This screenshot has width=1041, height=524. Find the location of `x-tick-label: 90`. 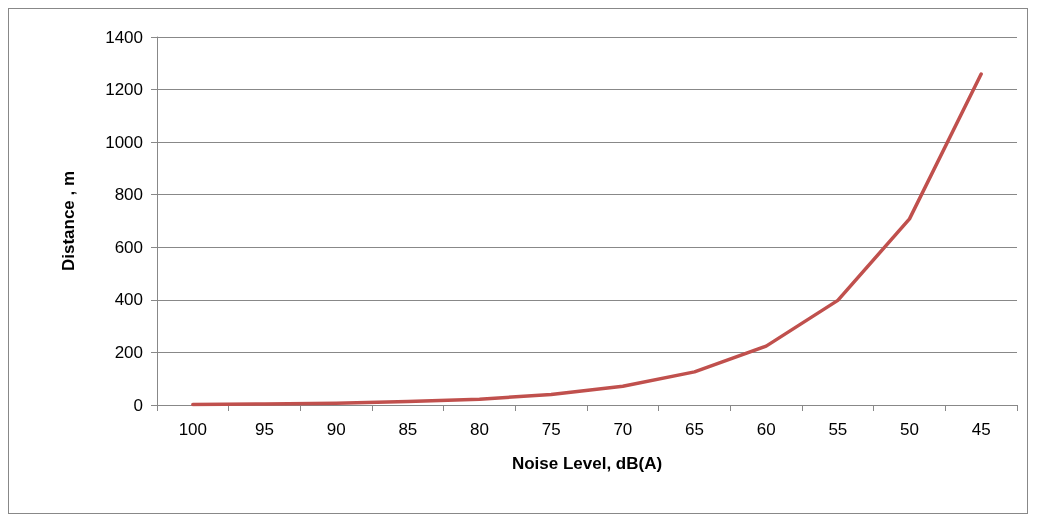

x-tick-label: 90 is located at coordinates (336, 429).